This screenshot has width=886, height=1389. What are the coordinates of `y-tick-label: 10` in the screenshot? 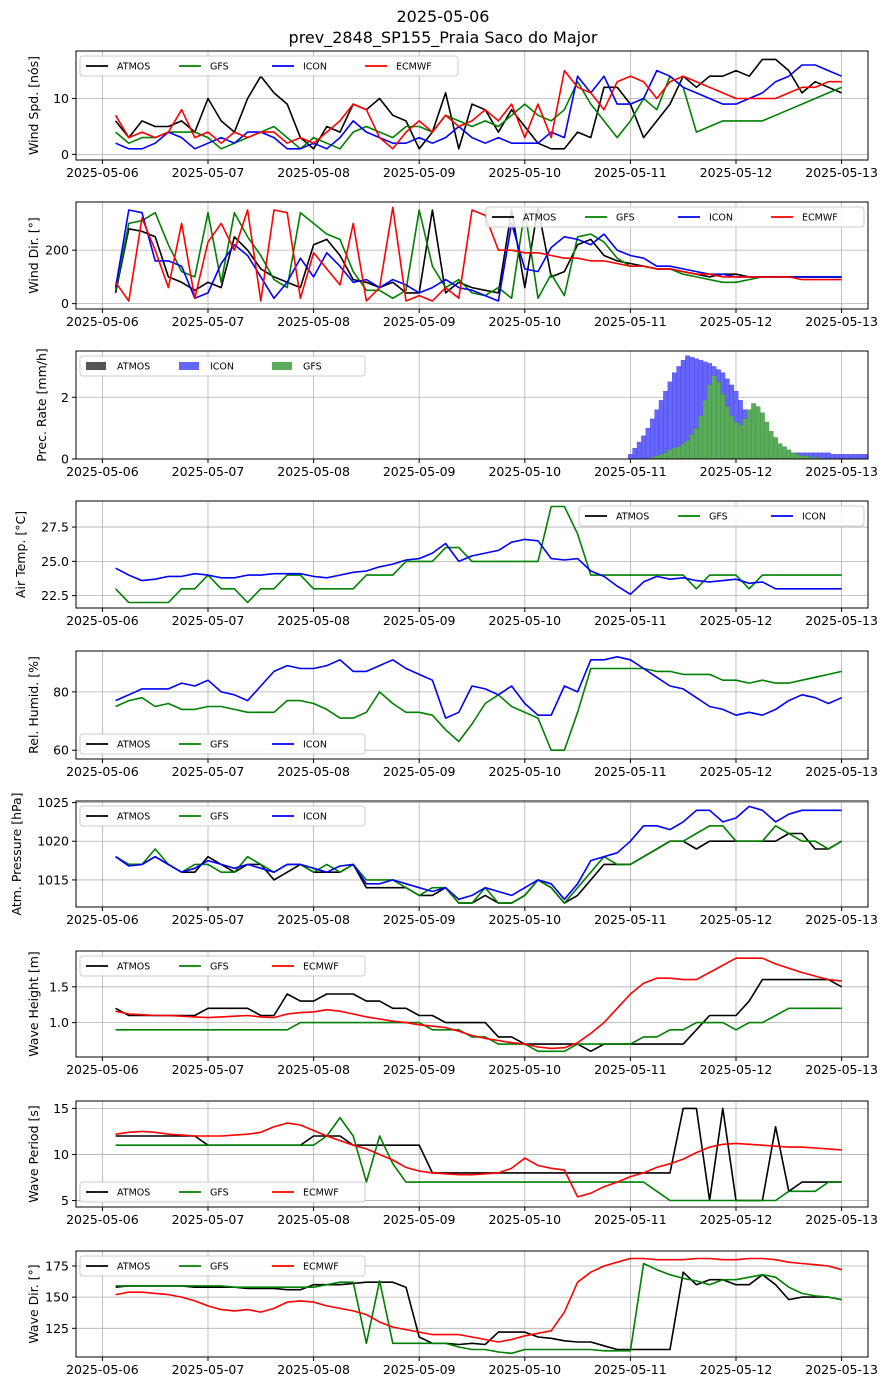 It's located at (61, 1154).